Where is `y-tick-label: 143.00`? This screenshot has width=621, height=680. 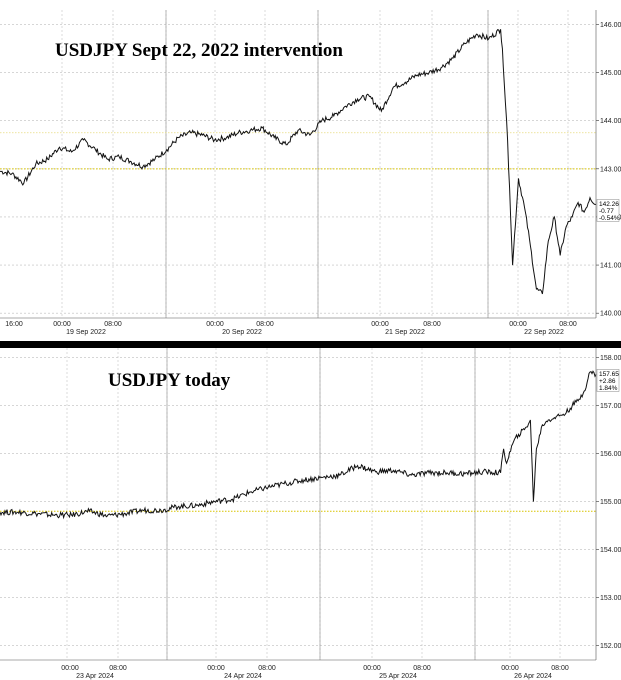
y-tick-label: 143.00 is located at coordinates (610, 169).